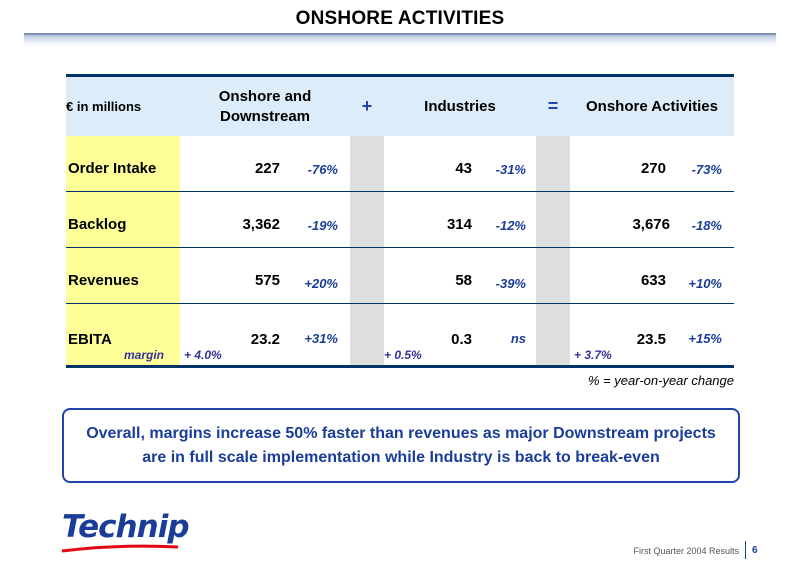  I want to click on ond-value: 3,362, so click(261, 224).